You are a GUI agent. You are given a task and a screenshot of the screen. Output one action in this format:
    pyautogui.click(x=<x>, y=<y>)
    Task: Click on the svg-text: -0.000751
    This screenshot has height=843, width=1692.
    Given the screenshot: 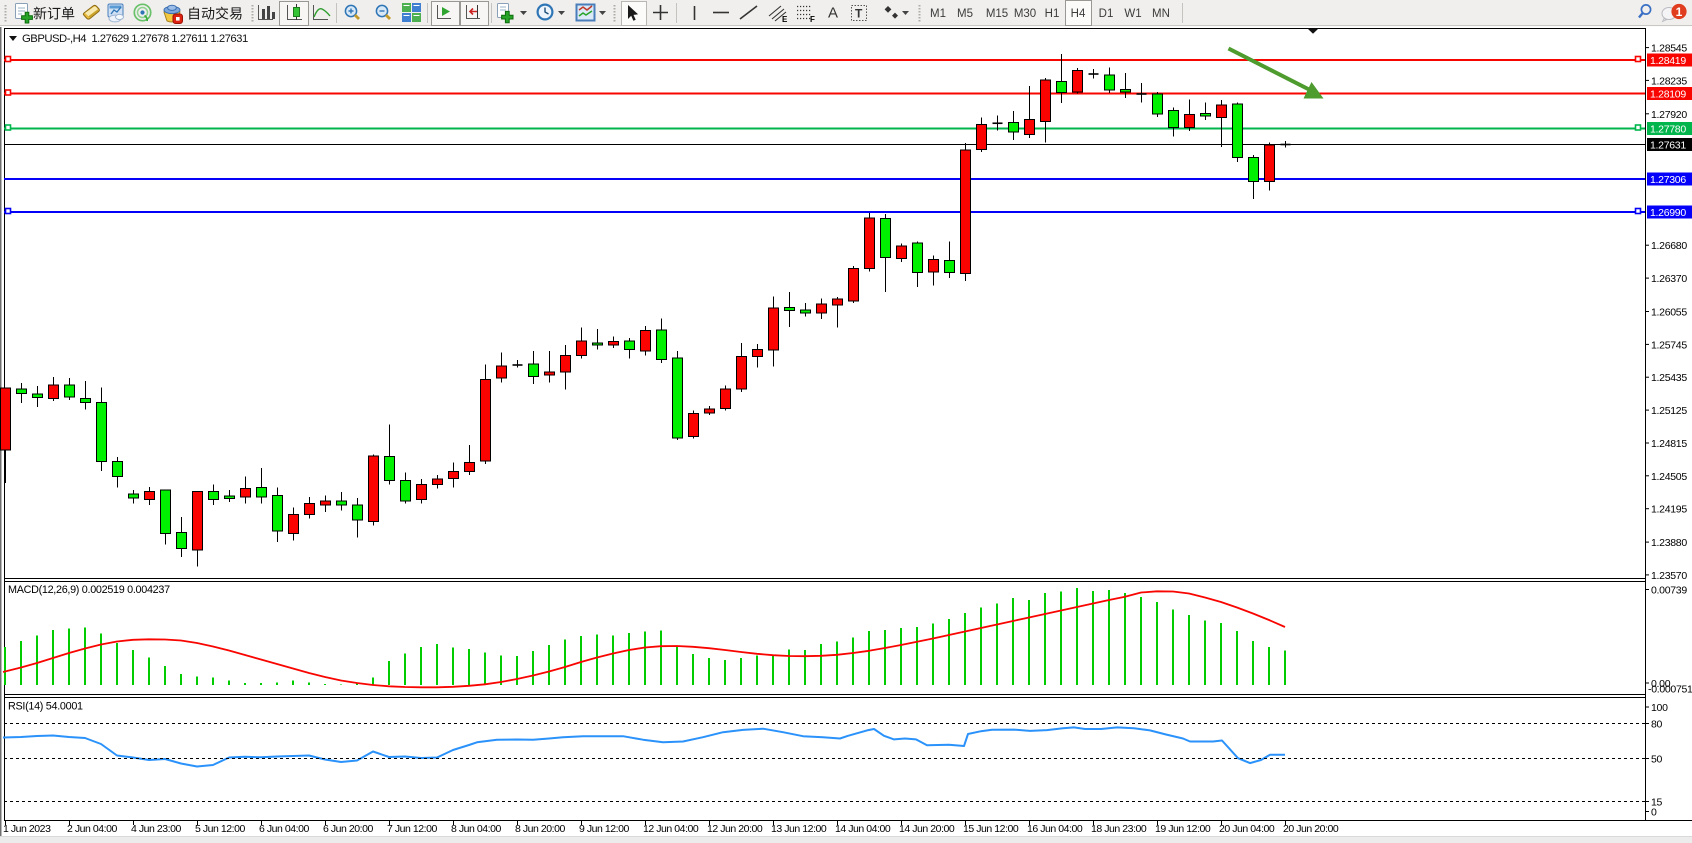 What is the action you would take?
    pyautogui.click(x=1670, y=690)
    